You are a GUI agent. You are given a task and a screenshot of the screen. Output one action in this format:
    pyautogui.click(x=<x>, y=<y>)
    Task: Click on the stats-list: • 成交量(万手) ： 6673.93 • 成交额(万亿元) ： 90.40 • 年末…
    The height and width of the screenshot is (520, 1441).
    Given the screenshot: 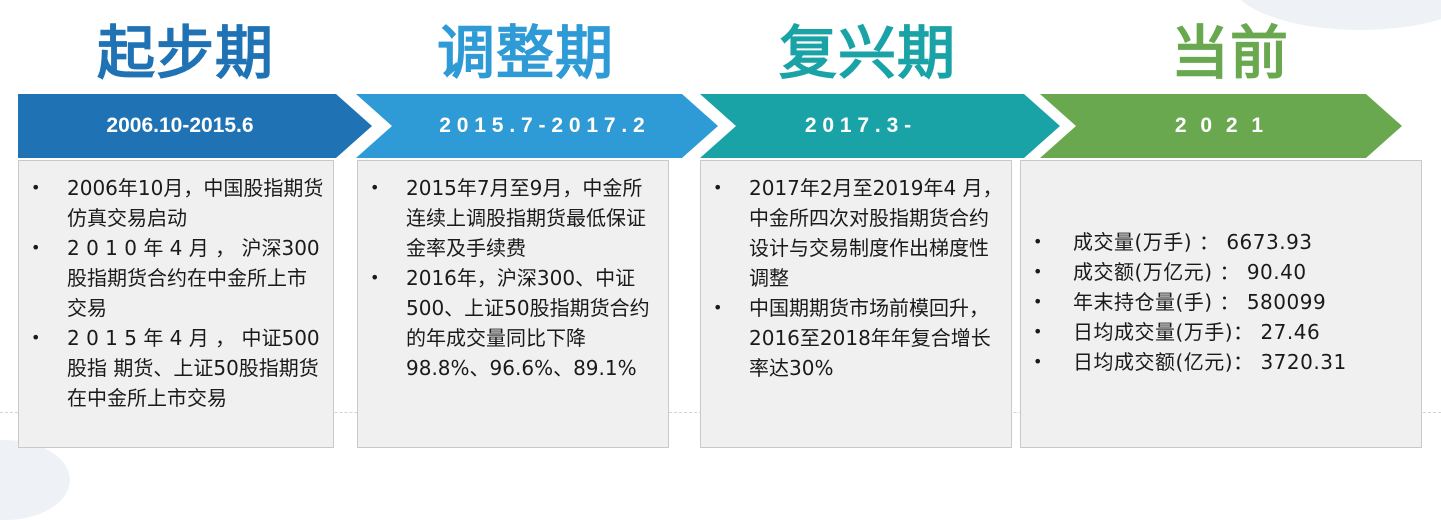 What is the action you would take?
    pyautogui.click(x=1221, y=269)
    